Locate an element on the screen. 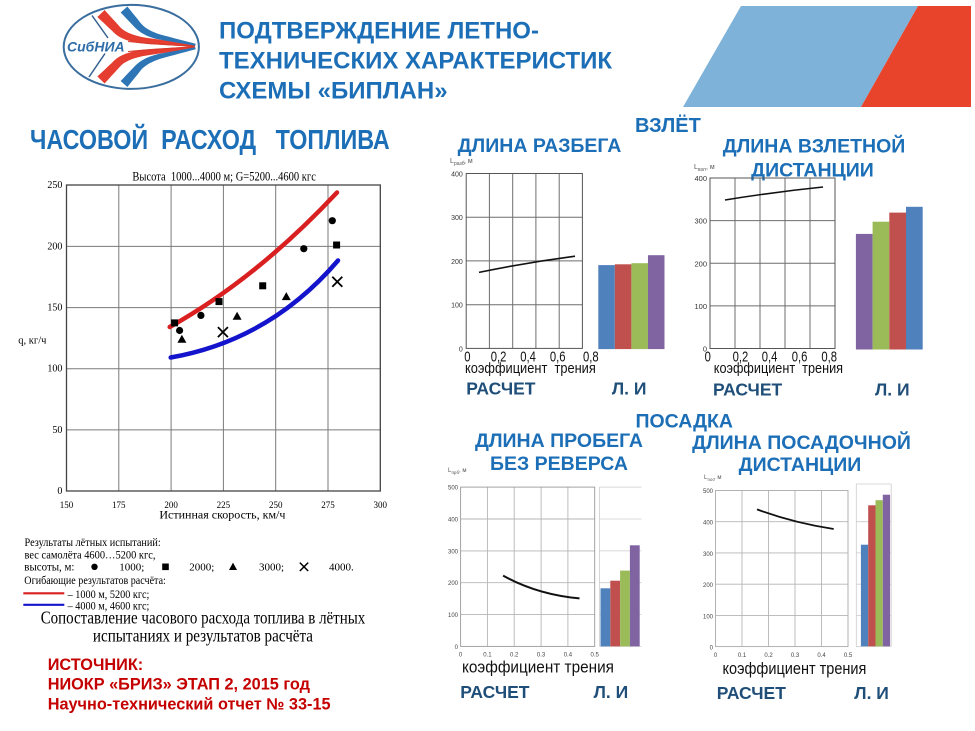 The width and height of the screenshot is (975, 731). svg-text: СХЕМЫ «БИПЛАН» is located at coordinates (333, 91).